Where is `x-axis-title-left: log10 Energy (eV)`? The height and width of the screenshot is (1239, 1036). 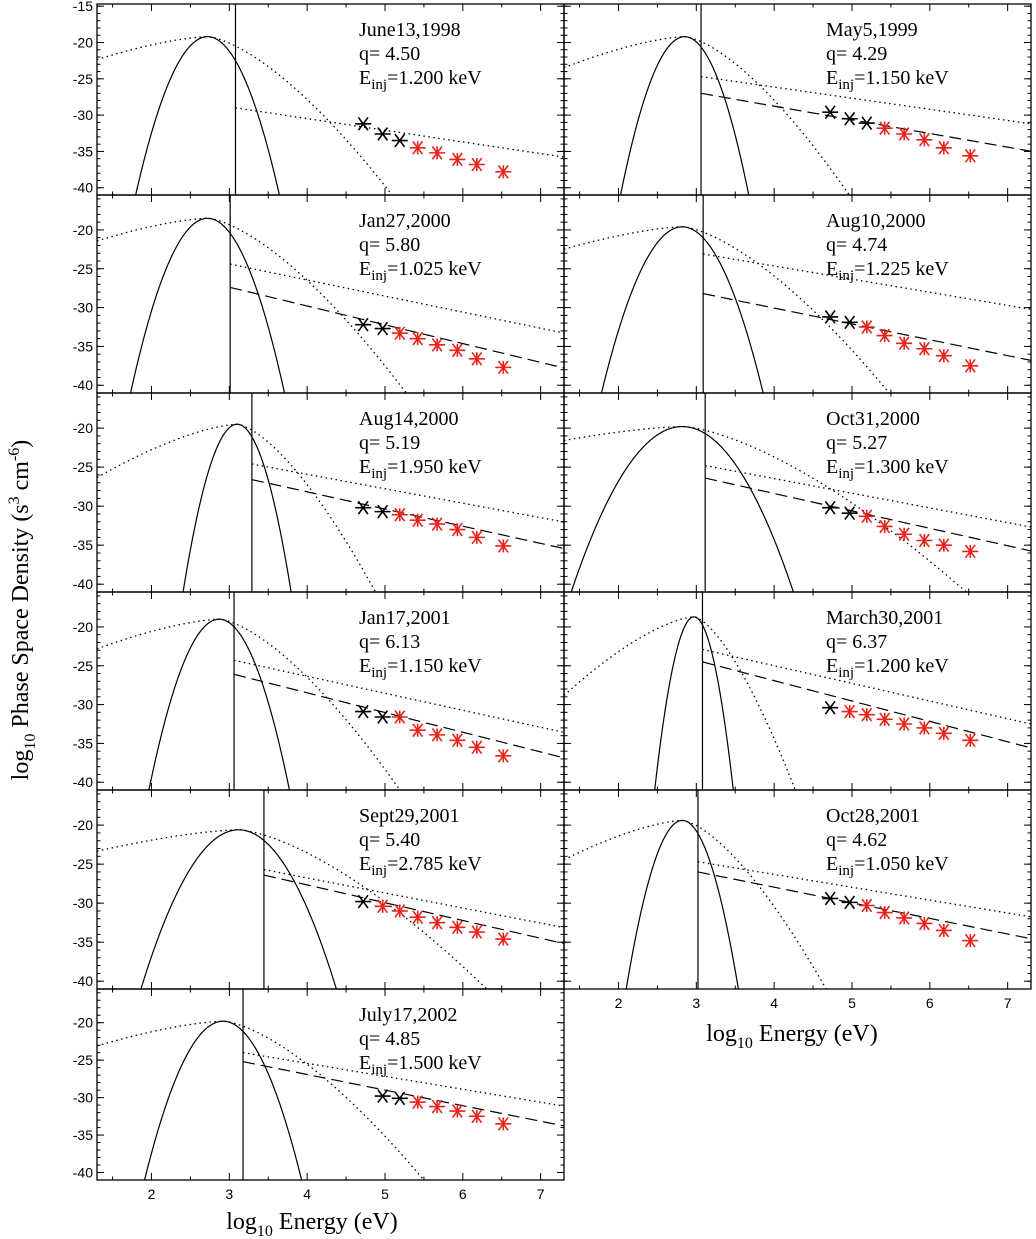
x-axis-title-left: log10 Energy (eV) is located at coordinates (312, 1224).